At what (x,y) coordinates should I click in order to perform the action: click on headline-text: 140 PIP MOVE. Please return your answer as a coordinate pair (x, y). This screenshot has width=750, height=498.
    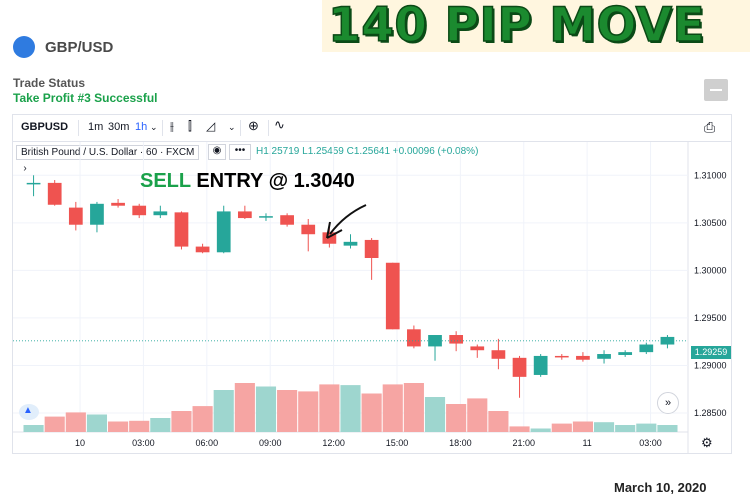
    Looking at the image, I should click on (516, 27).